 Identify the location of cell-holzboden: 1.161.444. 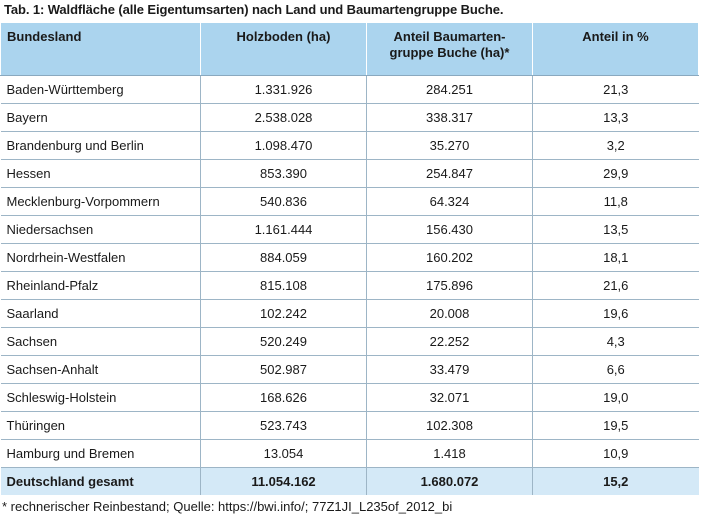
(283, 229).